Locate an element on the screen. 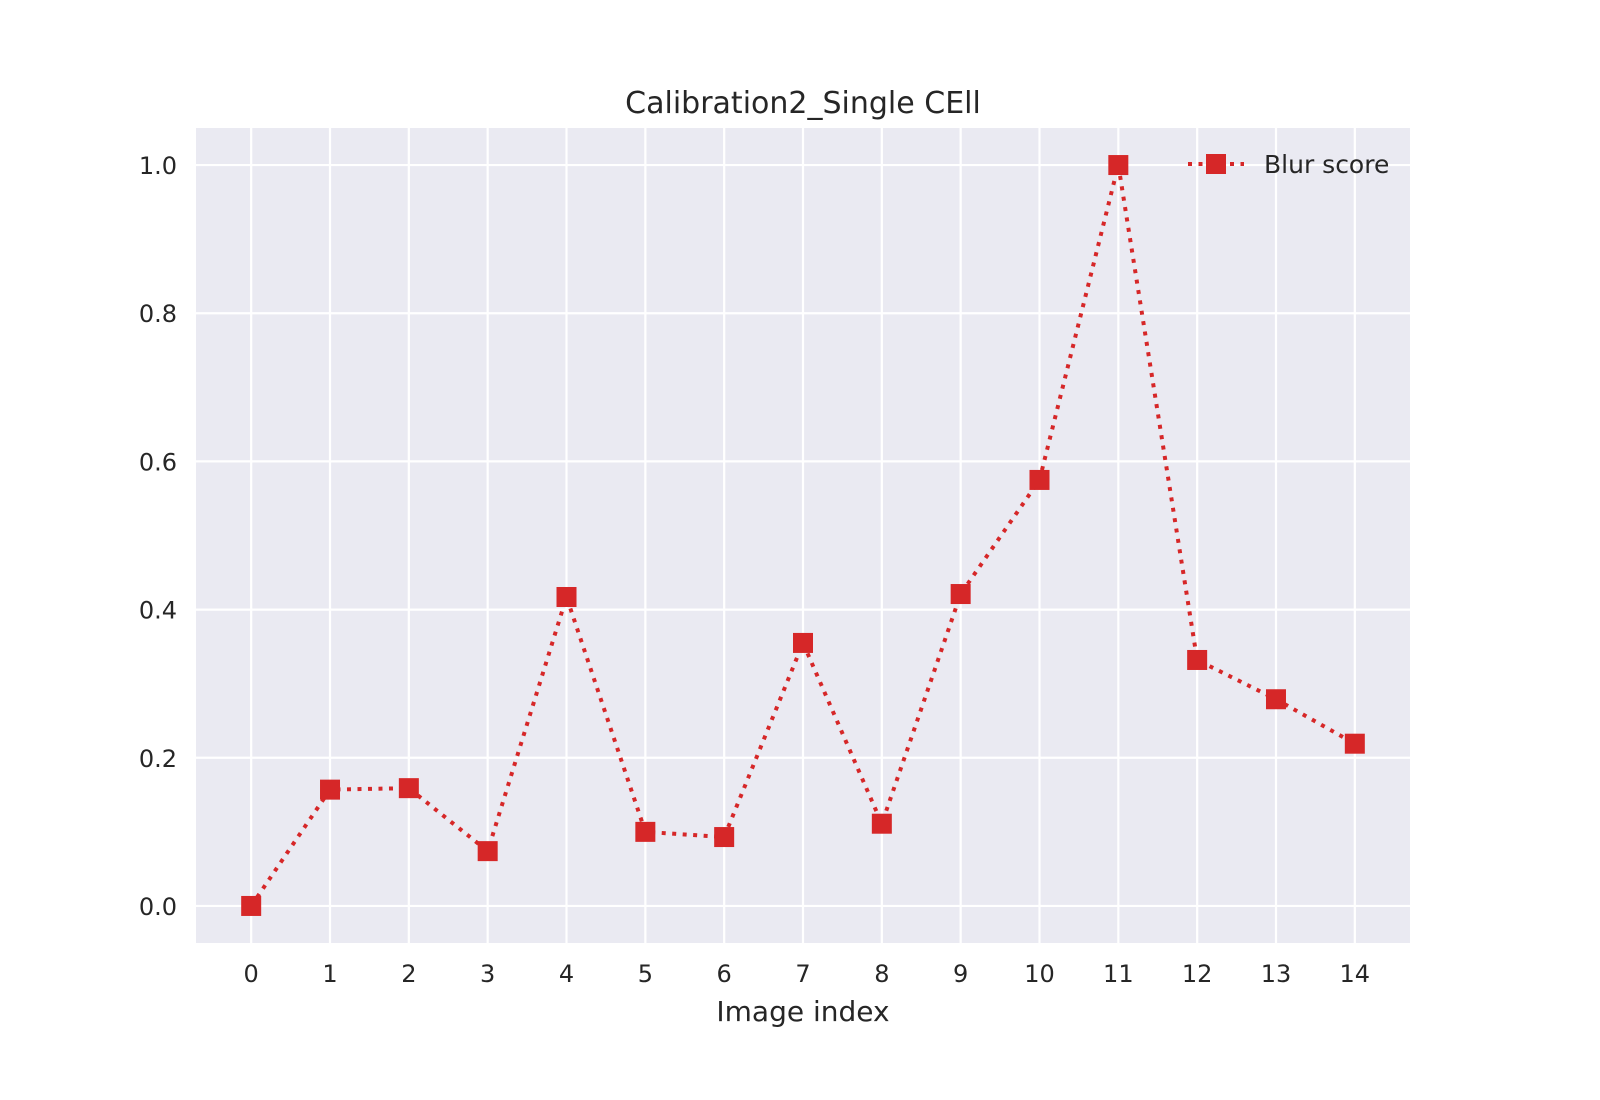  y-tick-label: 0.0 is located at coordinates (158, 907).